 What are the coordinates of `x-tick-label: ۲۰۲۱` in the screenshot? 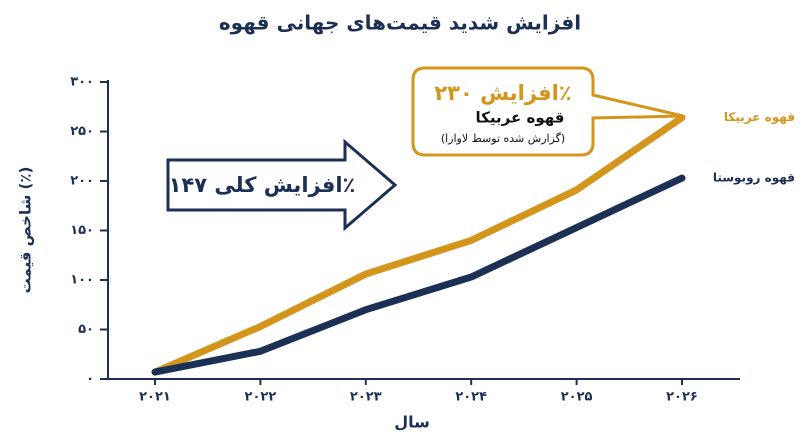 It's located at (155, 397).